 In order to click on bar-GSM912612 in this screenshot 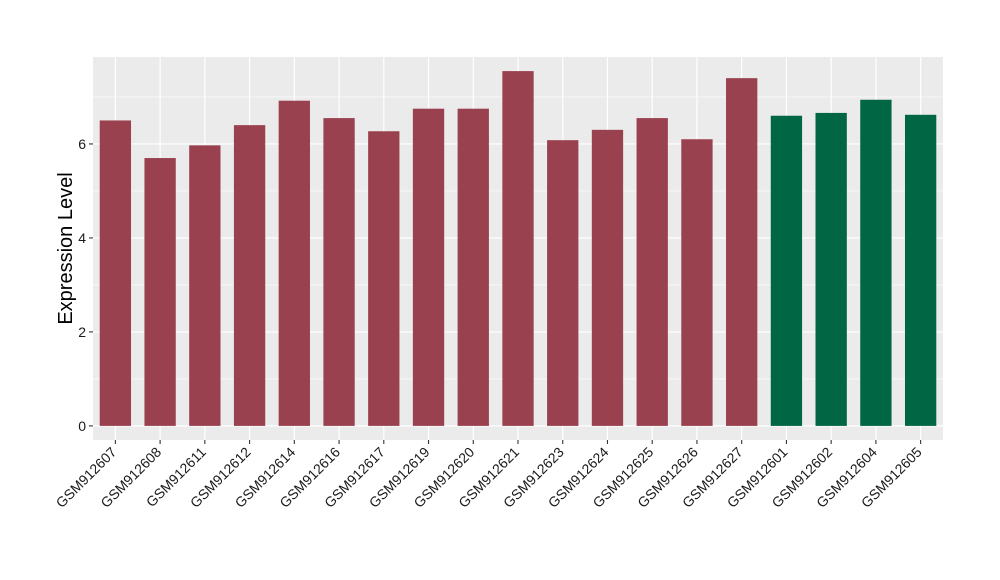, I will do `click(249, 275)`.